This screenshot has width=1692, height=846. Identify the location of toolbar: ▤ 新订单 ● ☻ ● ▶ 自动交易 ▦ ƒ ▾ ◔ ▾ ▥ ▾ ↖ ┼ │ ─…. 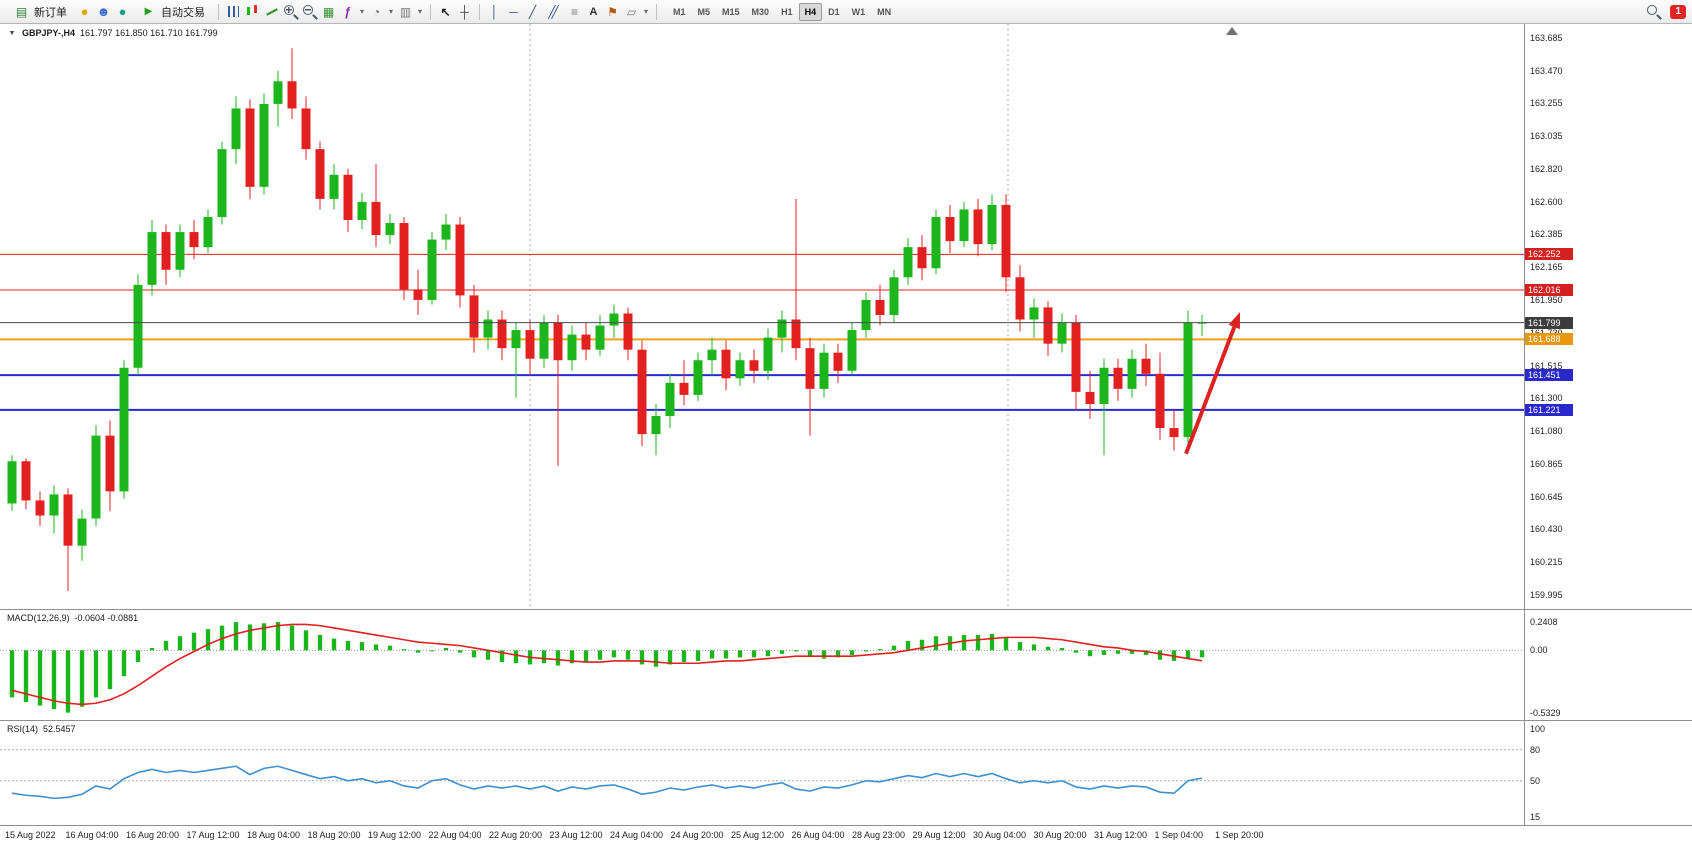
(846, 12).